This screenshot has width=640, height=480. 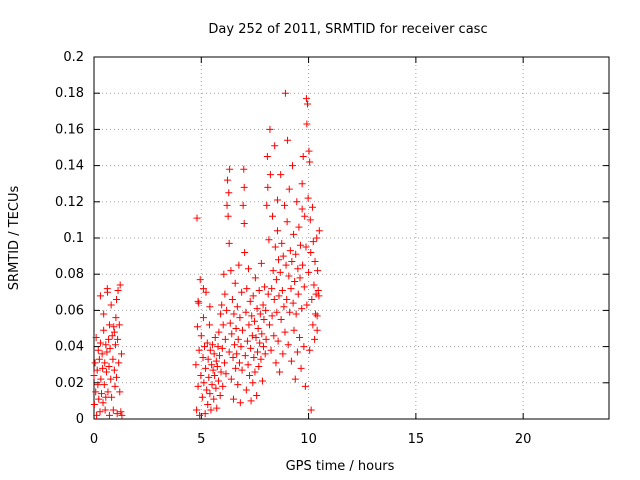 What do you see at coordinates (69, 310) in the screenshot?
I see `y-tick-label: 0.06` at bounding box center [69, 310].